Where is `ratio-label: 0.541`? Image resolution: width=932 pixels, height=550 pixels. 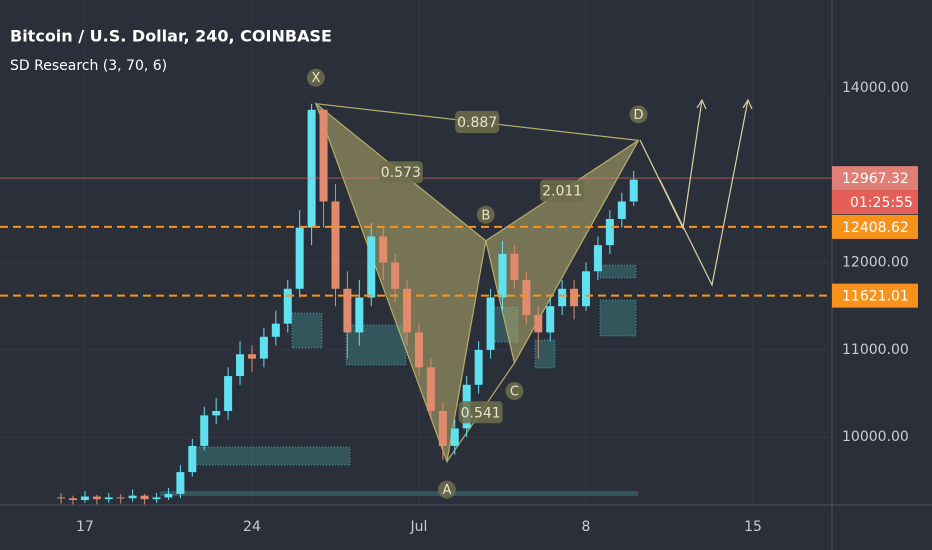 ratio-label: 0.541 is located at coordinates (481, 413).